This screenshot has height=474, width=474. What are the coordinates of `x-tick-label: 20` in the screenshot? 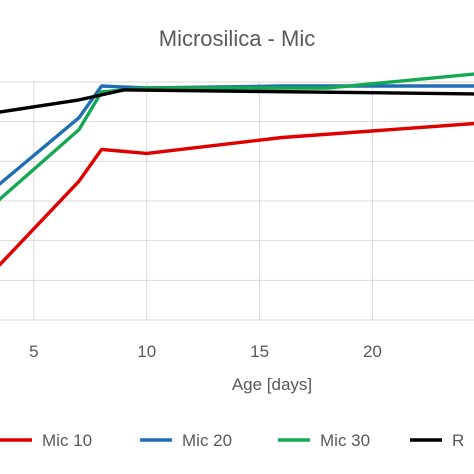 It's located at (372, 351).